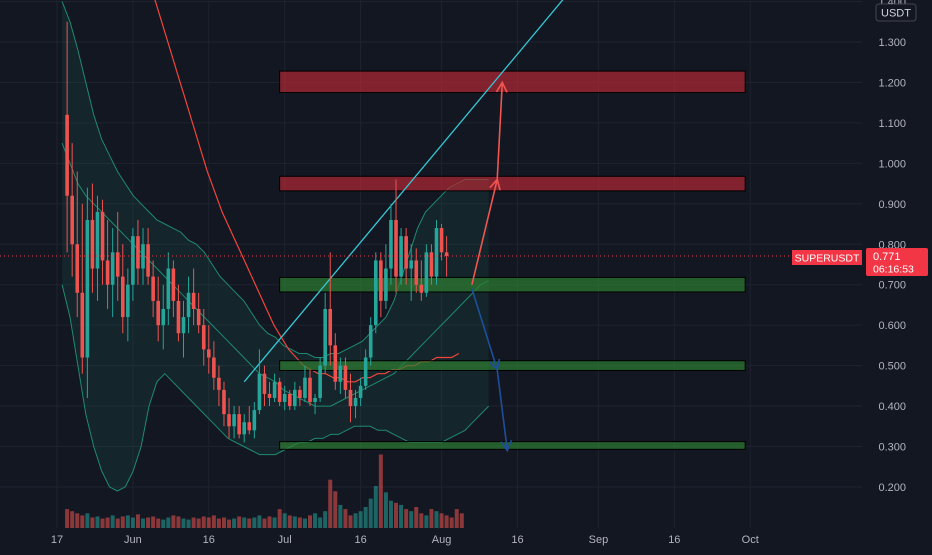  I want to click on symbol-tag-box, so click(827, 257).